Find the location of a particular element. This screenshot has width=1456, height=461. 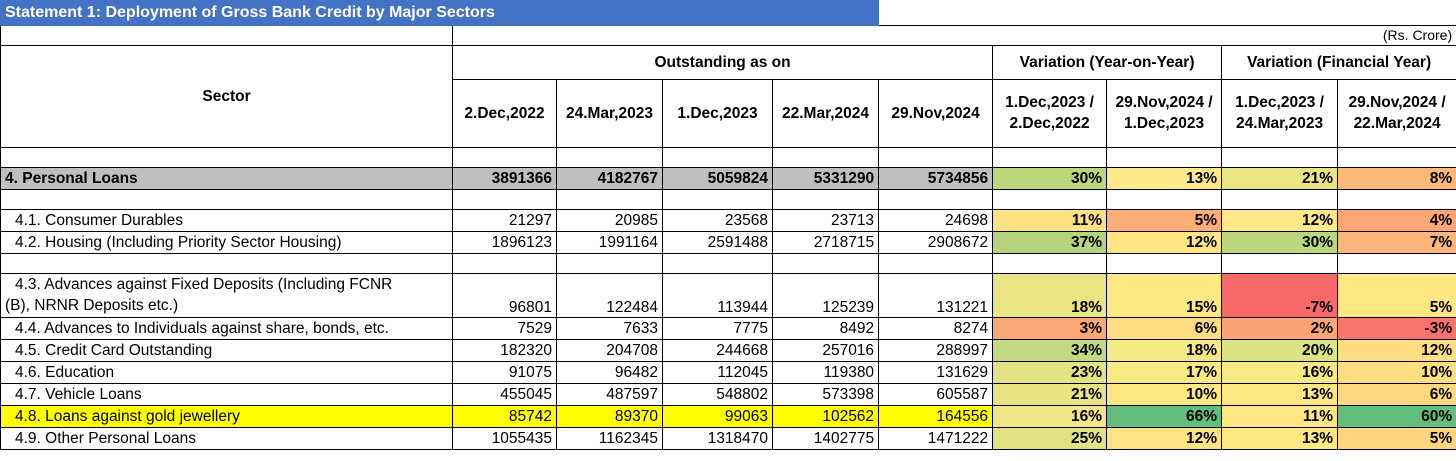

unit-label: (Rs. Crore) is located at coordinates (953, 35).